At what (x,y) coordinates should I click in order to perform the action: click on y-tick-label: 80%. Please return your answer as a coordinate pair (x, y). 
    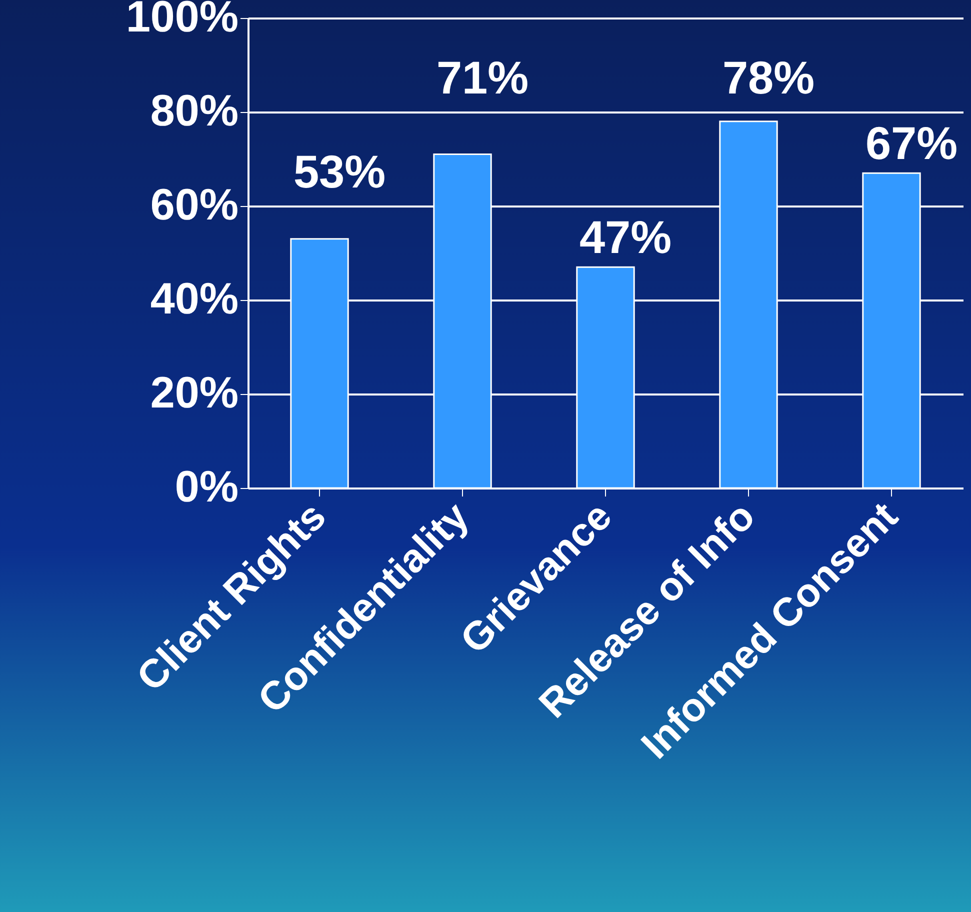
    Looking at the image, I should click on (194, 111).